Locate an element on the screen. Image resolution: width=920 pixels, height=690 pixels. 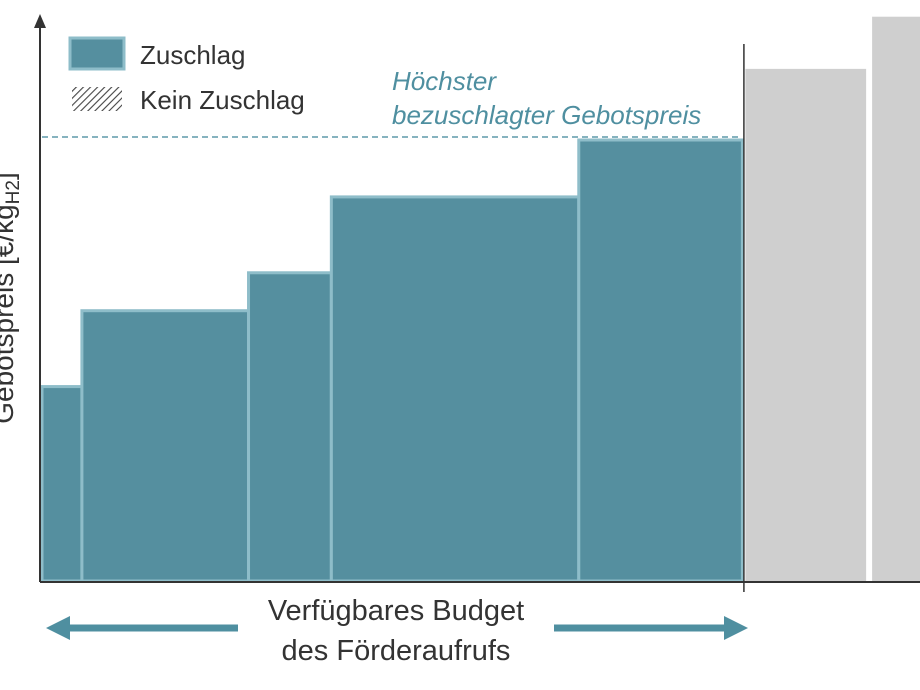
y-axis-label-main: Gebotspreis [€/kg is located at coordinates (9, 313).